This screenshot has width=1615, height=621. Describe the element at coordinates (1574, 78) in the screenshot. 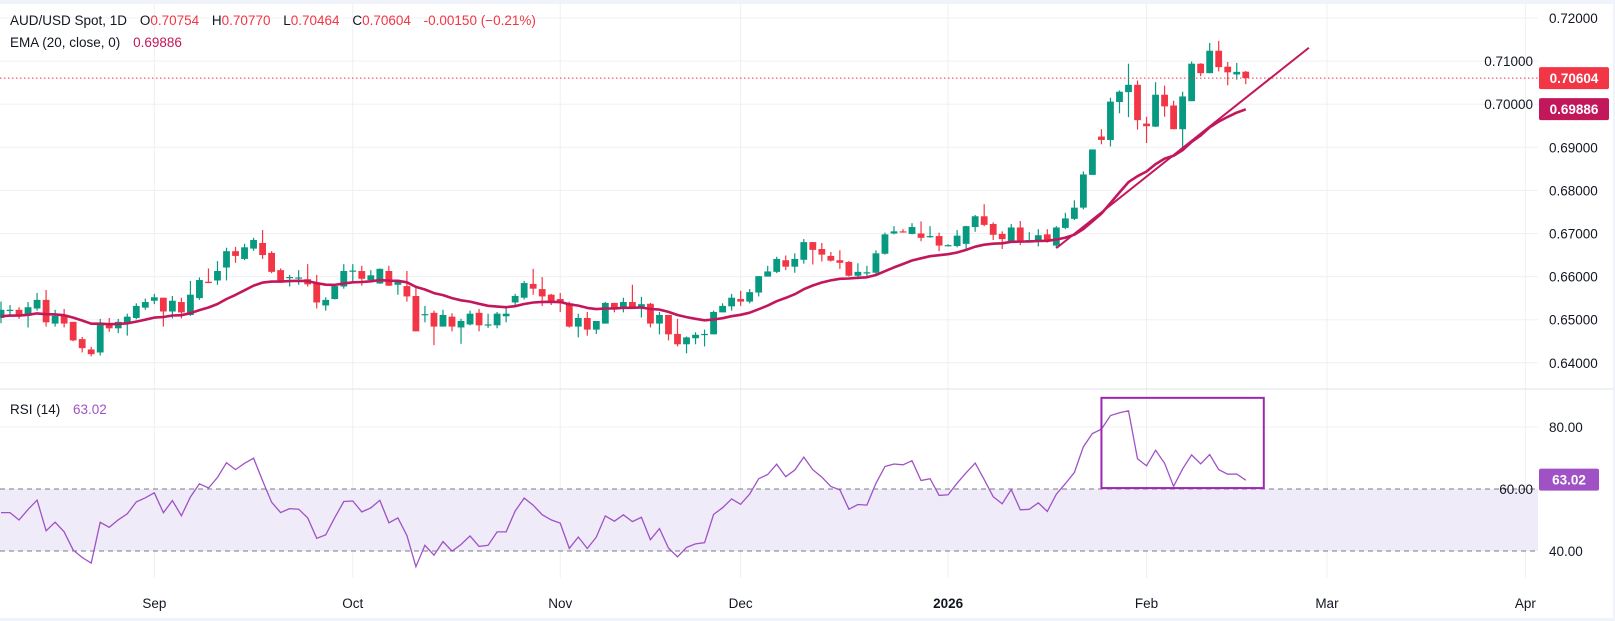

I see `last-price-badge-label: 0.70604` at that location.